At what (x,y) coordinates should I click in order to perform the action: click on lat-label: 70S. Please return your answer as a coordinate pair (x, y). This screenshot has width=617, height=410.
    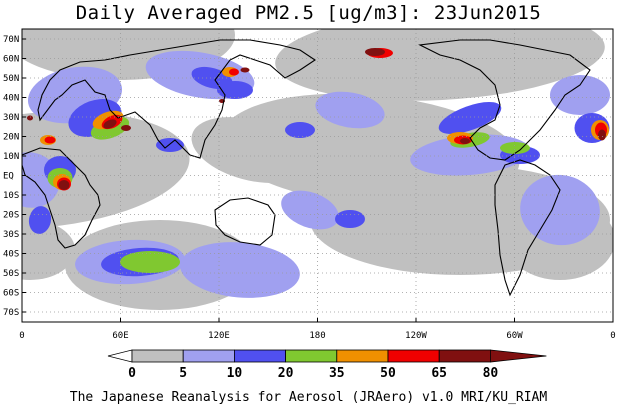
    Looking at the image, I should click on (11, 313).